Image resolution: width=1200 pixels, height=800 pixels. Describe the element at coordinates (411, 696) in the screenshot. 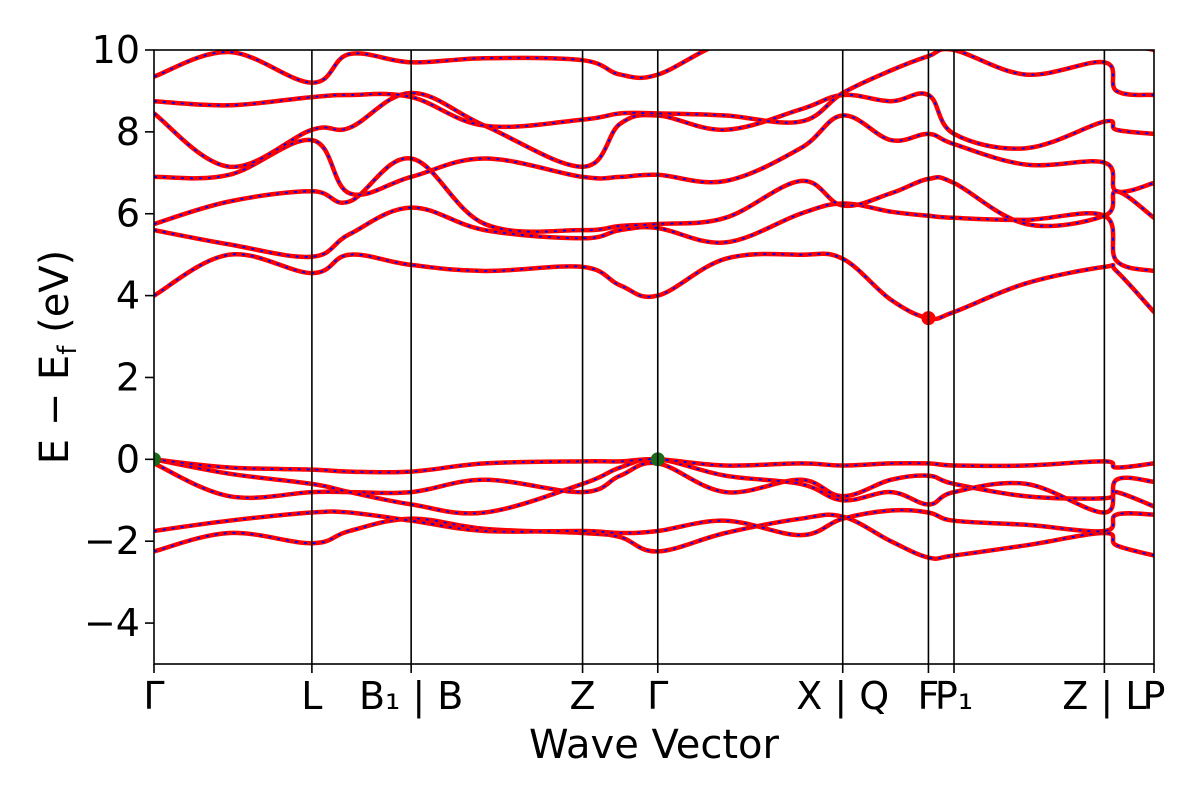

I see `x-tick-label: B₁ | B` at that location.